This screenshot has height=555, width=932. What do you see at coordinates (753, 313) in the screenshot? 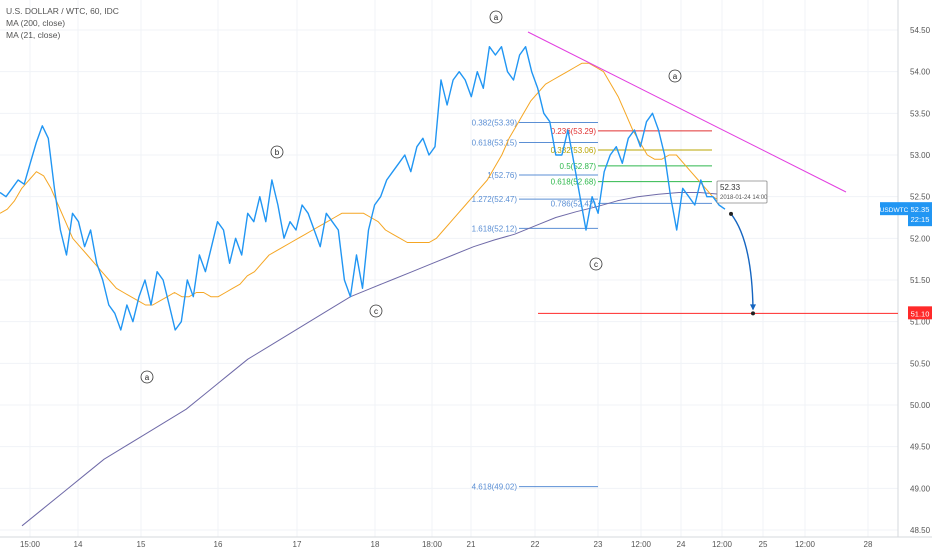
I see `projection-end-dot` at bounding box center [753, 313].